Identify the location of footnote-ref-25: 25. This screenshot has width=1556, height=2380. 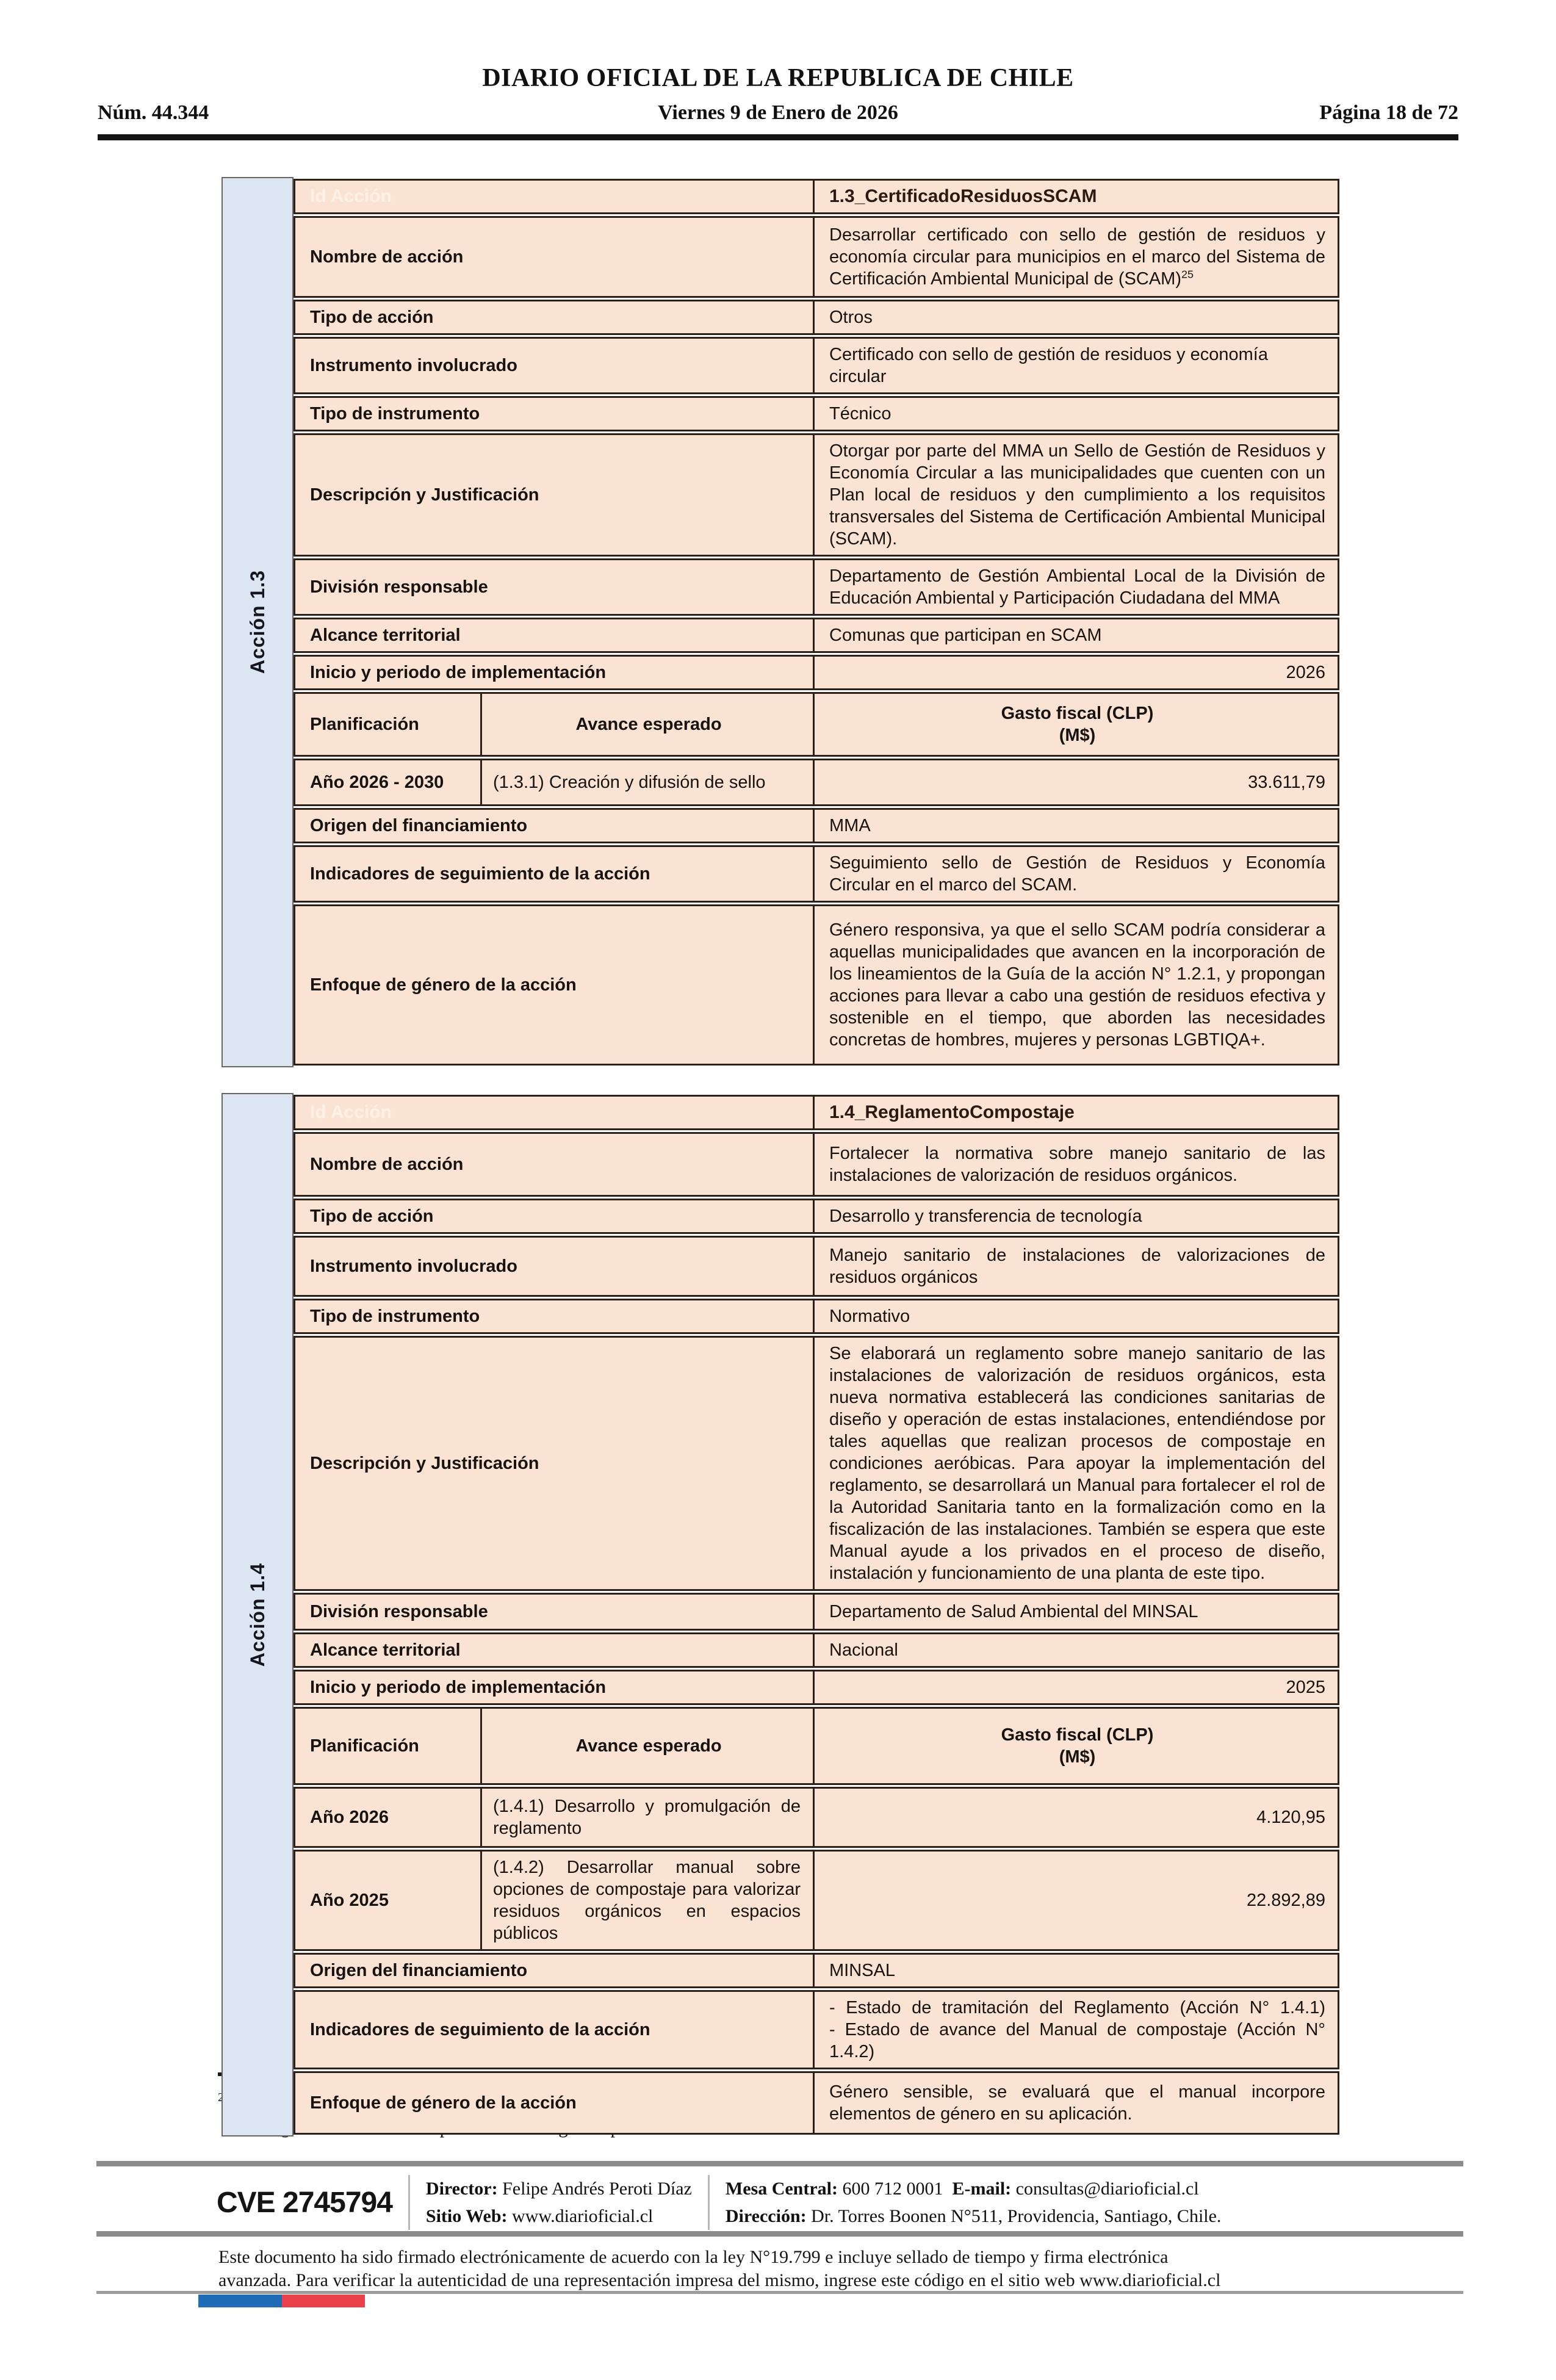
(1187, 275).